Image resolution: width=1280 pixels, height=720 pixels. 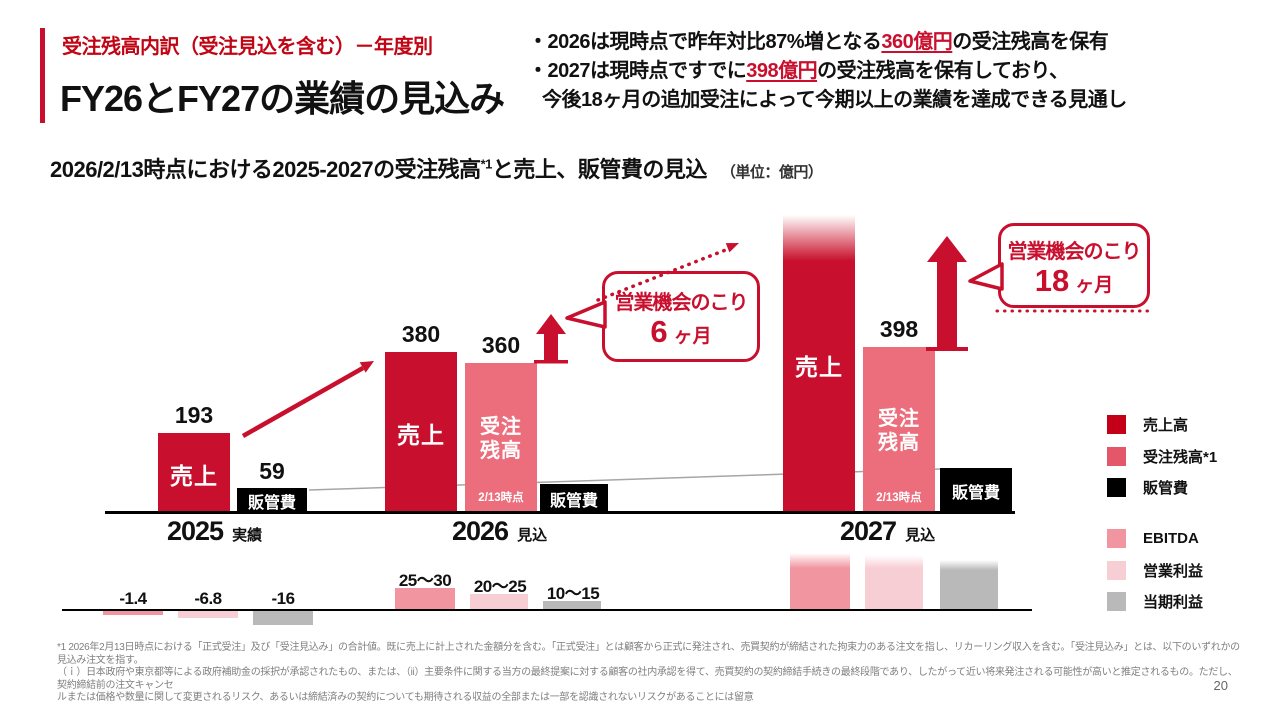 What do you see at coordinates (425, 599) in the screenshot?
I see `mini-bar-ebitda-2026` at bounding box center [425, 599].